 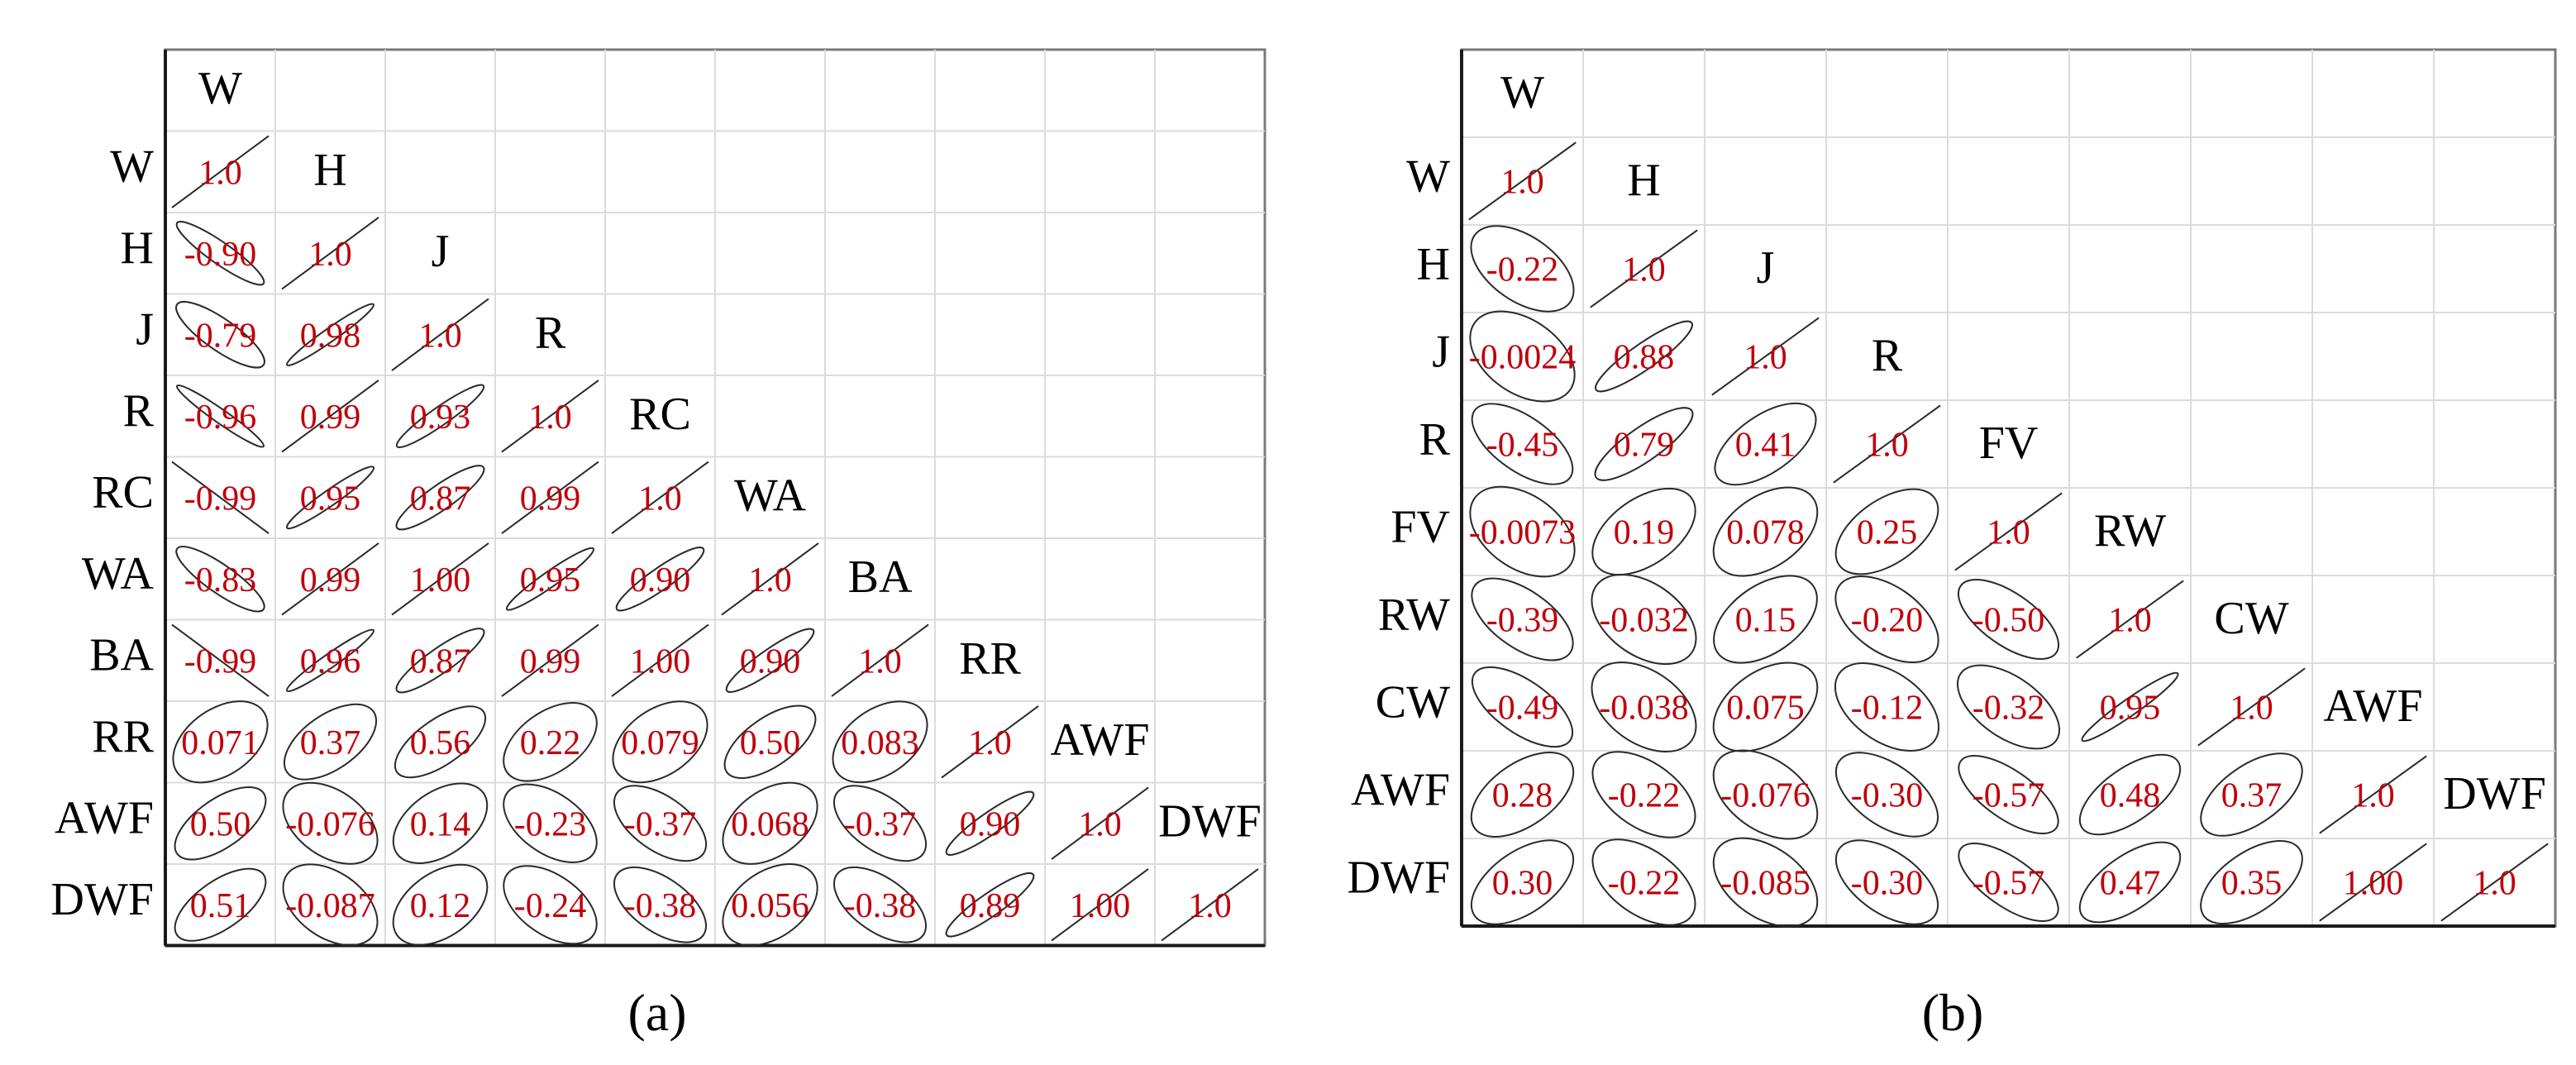 I want to click on correlation-value: -0.22, so click(x=1522, y=270).